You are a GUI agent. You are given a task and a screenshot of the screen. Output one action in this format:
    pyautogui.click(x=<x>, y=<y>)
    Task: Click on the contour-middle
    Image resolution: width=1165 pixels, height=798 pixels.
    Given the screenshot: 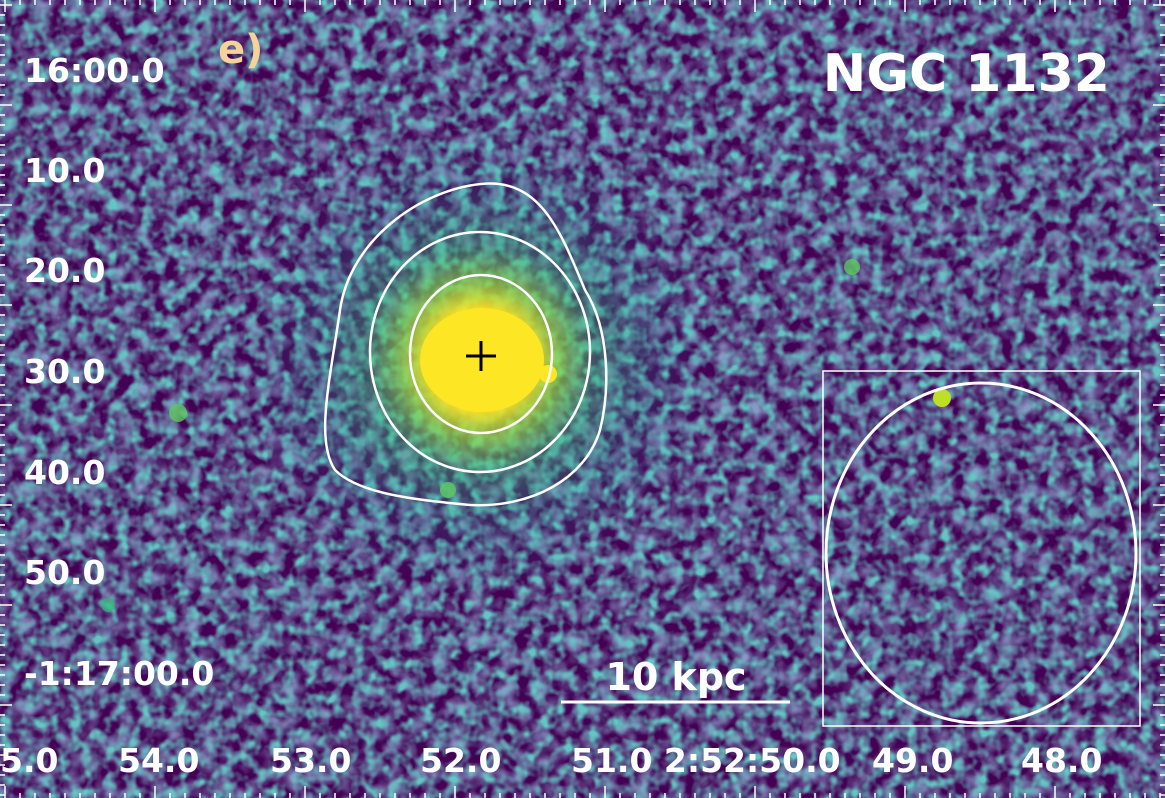 What is the action you would take?
    pyautogui.click(x=480, y=352)
    